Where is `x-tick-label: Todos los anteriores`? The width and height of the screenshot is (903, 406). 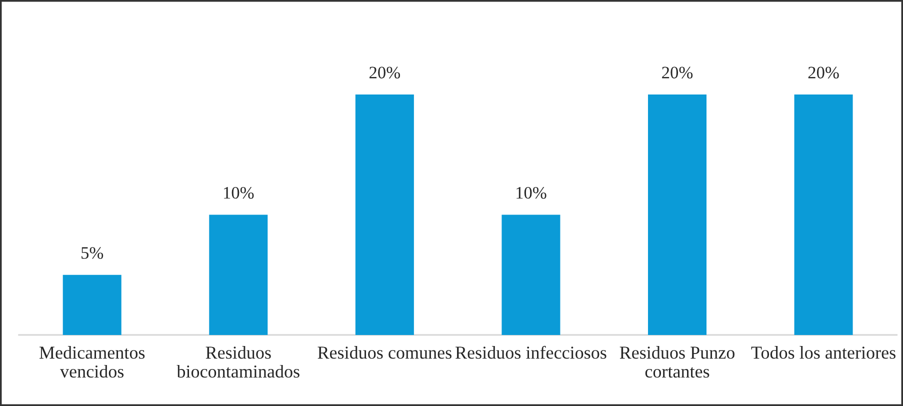 x-tick-label: Todos los anteriores is located at coordinates (823, 352).